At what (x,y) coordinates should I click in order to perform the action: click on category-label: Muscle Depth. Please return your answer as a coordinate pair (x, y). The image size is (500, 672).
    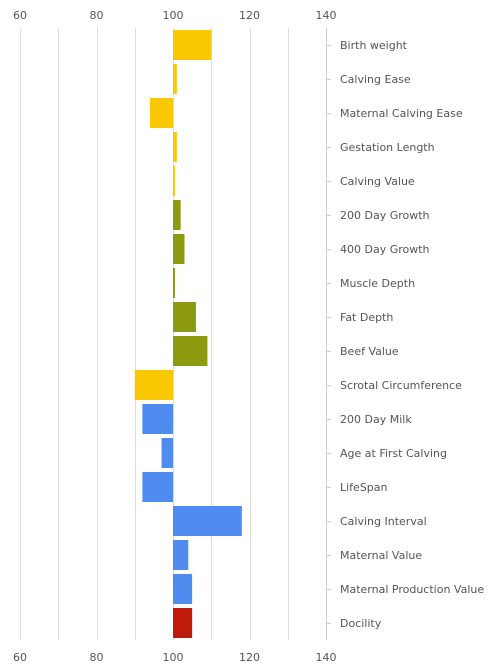
    Looking at the image, I should click on (377, 283).